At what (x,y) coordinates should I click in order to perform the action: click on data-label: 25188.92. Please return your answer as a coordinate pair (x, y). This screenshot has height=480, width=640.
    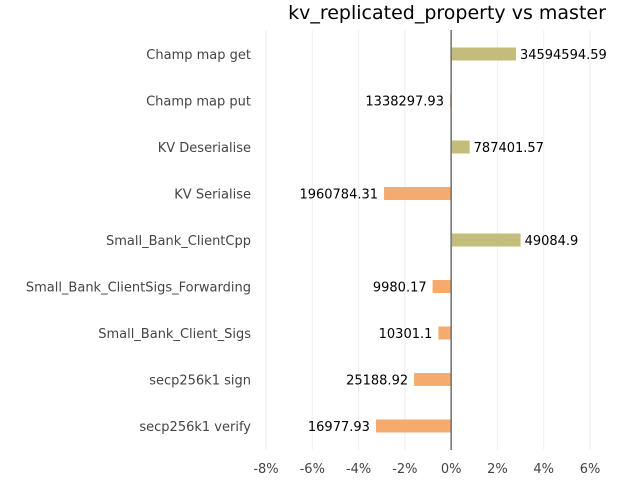
    Looking at the image, I should click on (377, 381).